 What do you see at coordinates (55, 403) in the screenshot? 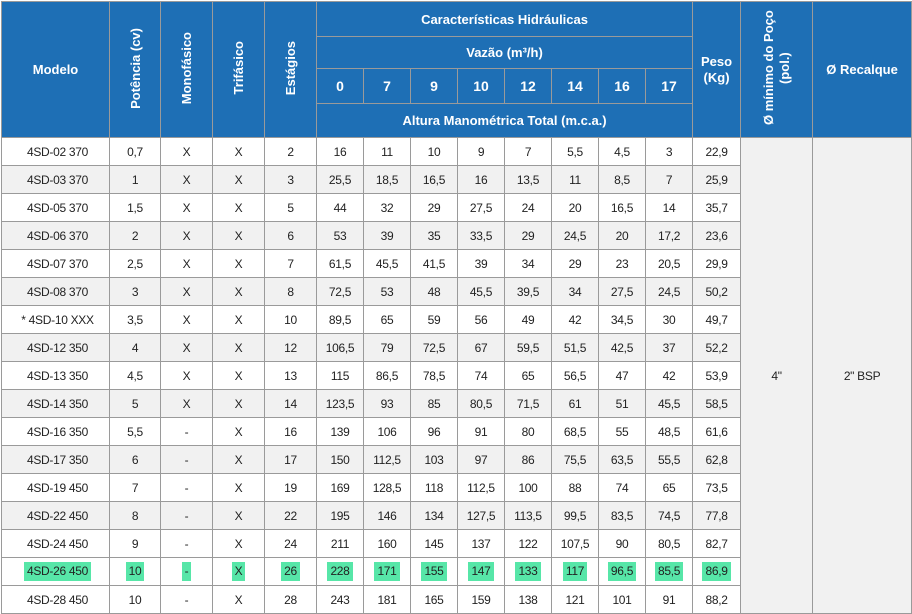
I see `cell-model: 4SD-14 350` at bounding box center [55, 403].